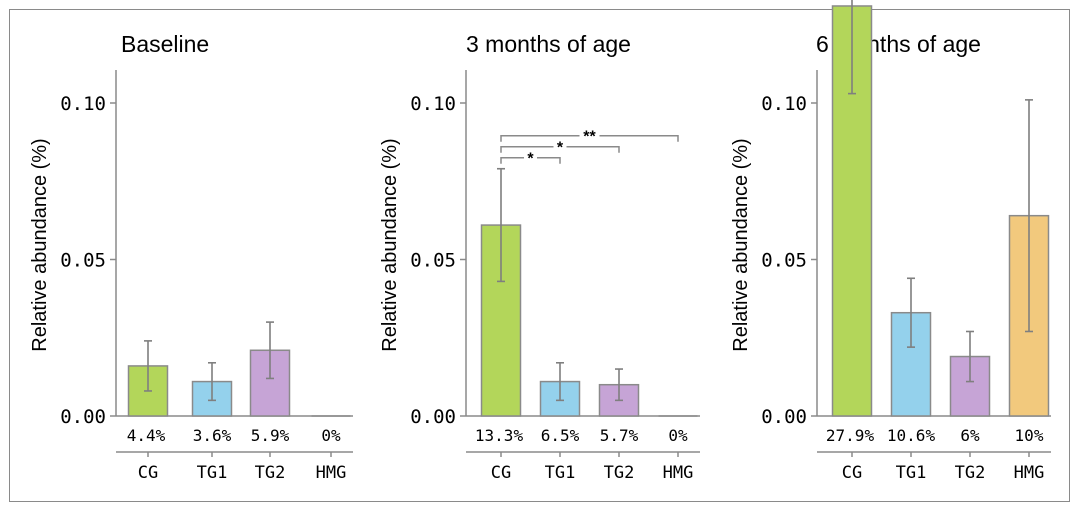 The image size is (1080, 512). I want to click on bar-percent-label: 4.4%, so click(146, 435).